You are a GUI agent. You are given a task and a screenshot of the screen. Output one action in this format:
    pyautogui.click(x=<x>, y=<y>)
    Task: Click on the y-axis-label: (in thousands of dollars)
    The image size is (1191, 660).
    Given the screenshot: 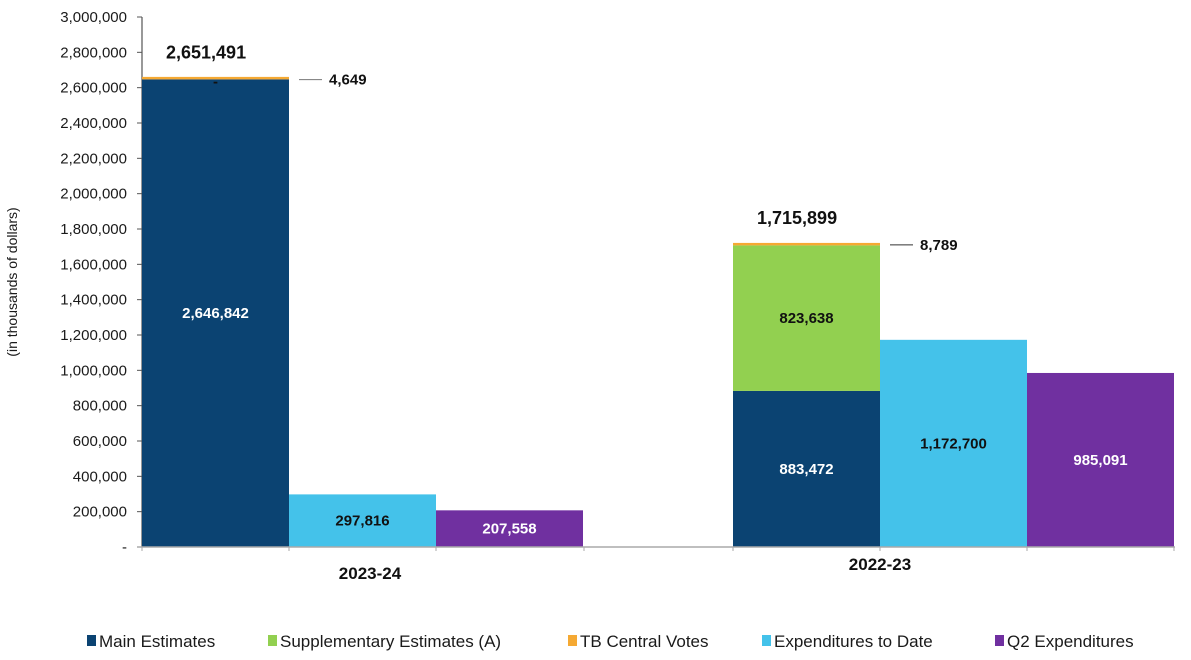 What is the action you would take?
    pyautogui.click(x=12, y=281)
    